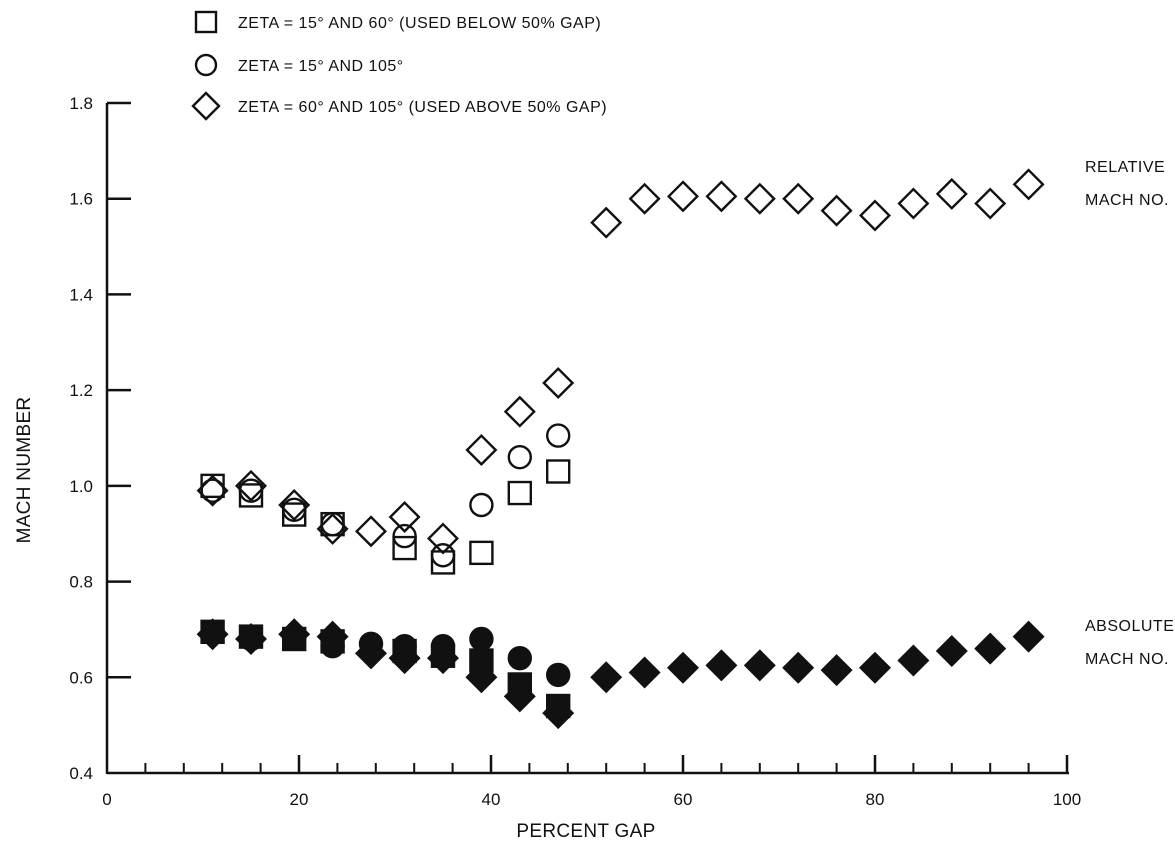  Describe the element at coordinates (81, 486) in the screenshot. I see `y-tick-label: 1.0` at that location.